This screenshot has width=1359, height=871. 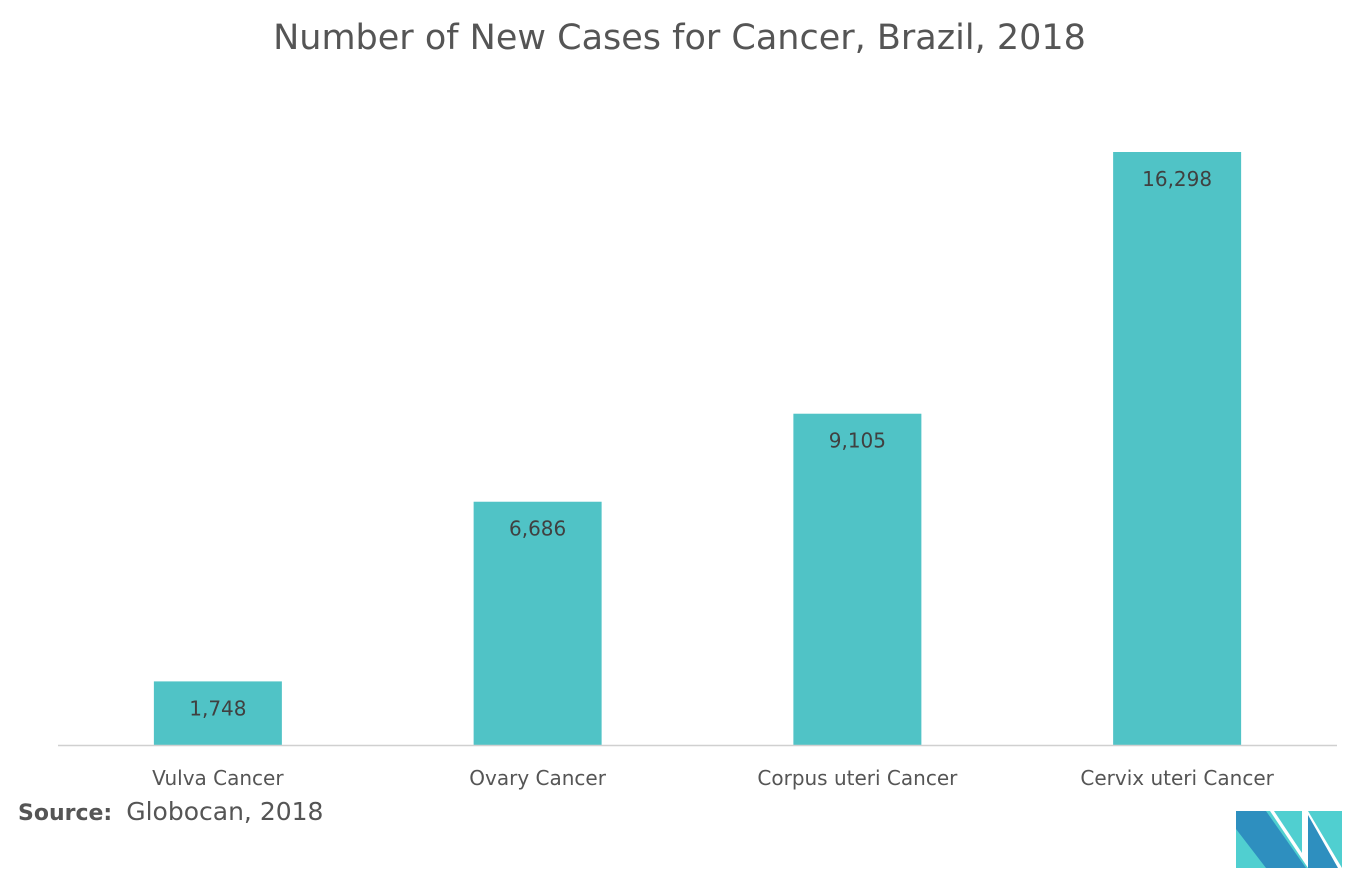 What do you see at coordinates (65, 813) in the screenshot?
I see `source-label: Source:` at bounding box center [65, 813].